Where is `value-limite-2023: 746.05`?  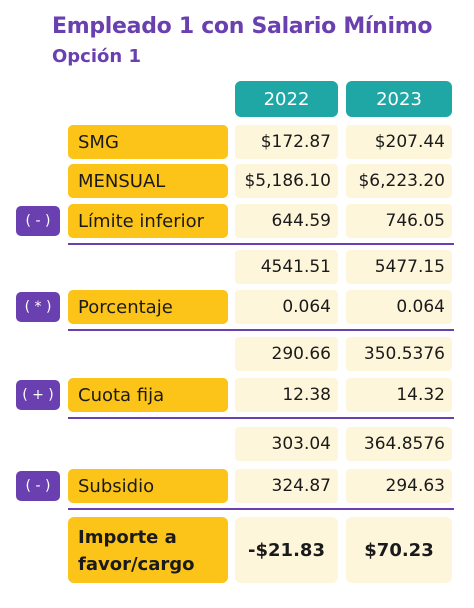 value-limite-2023: 746.05 is located at coordinates (399, 221).